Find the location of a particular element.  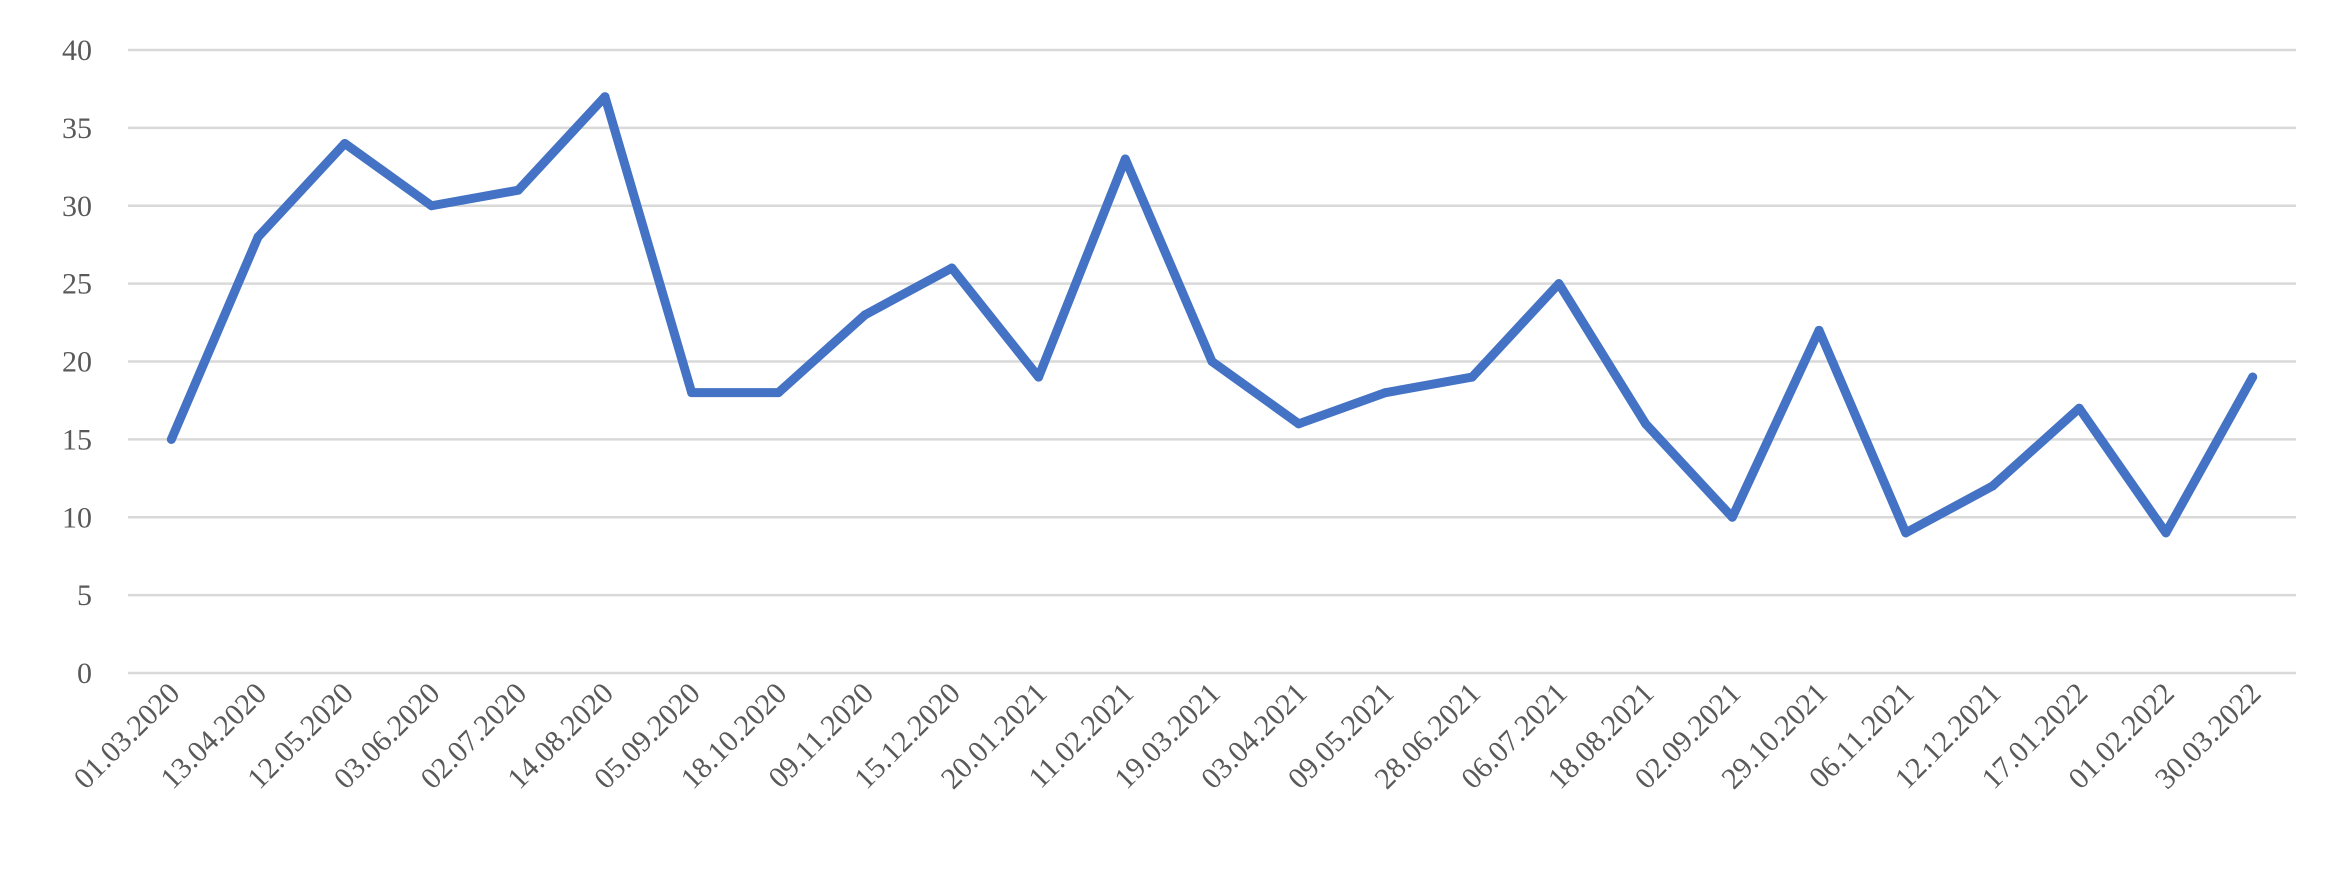

y-axis-ticks: 0 5 10 15 20 25 30 35 40 is located at coordinates (77, 362).